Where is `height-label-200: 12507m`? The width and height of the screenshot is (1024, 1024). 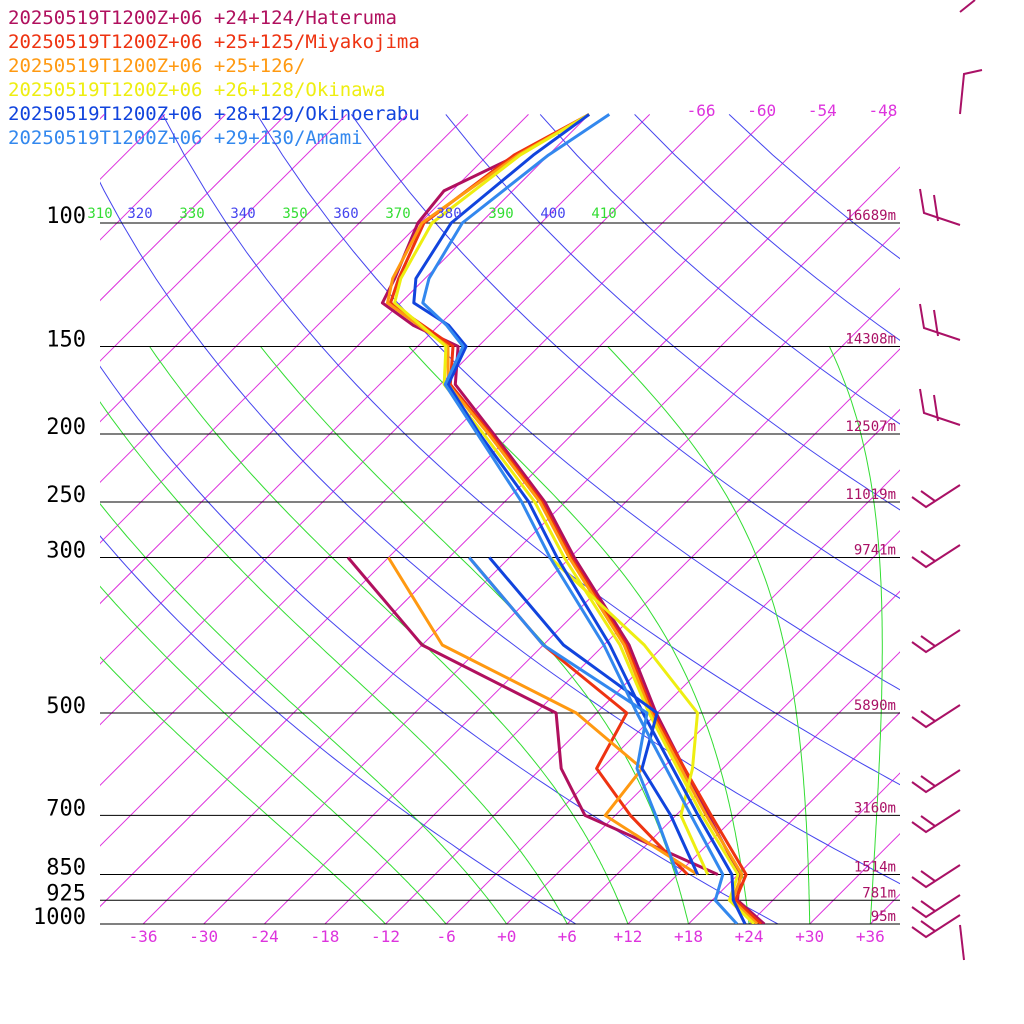 height-label-200: 12507m is located at coordinates (870, 427).